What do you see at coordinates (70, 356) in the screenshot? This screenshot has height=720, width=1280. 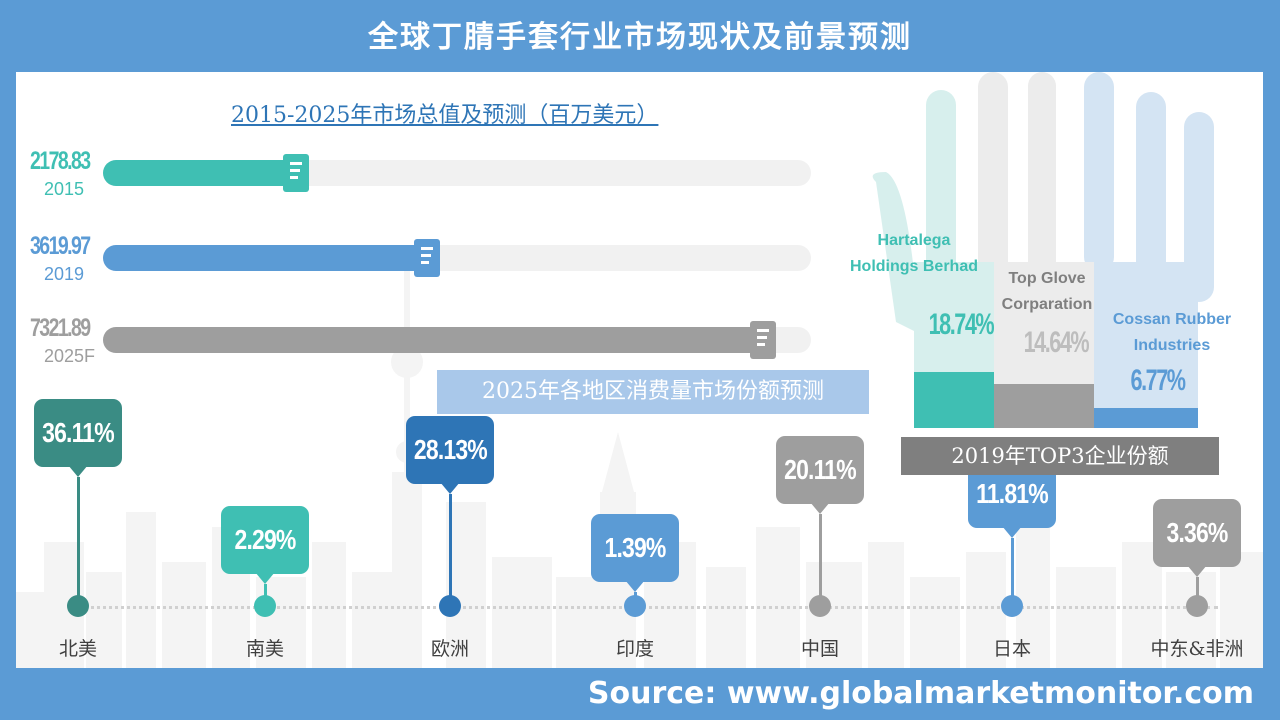 I see `bar-year-label: 2025F` at bounding box center [70, 356].